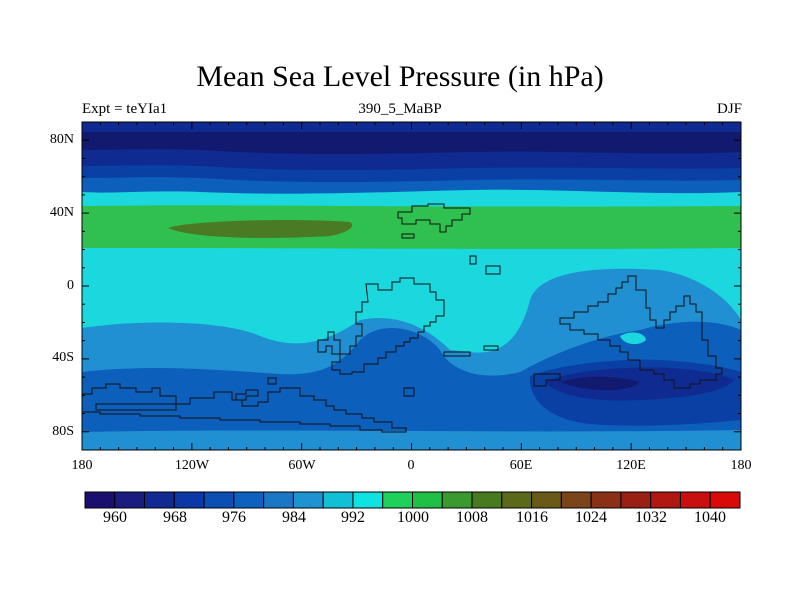  Describe the element at coordinates (473, 260) in the screenshot. I see `coast-island-b` at that location.